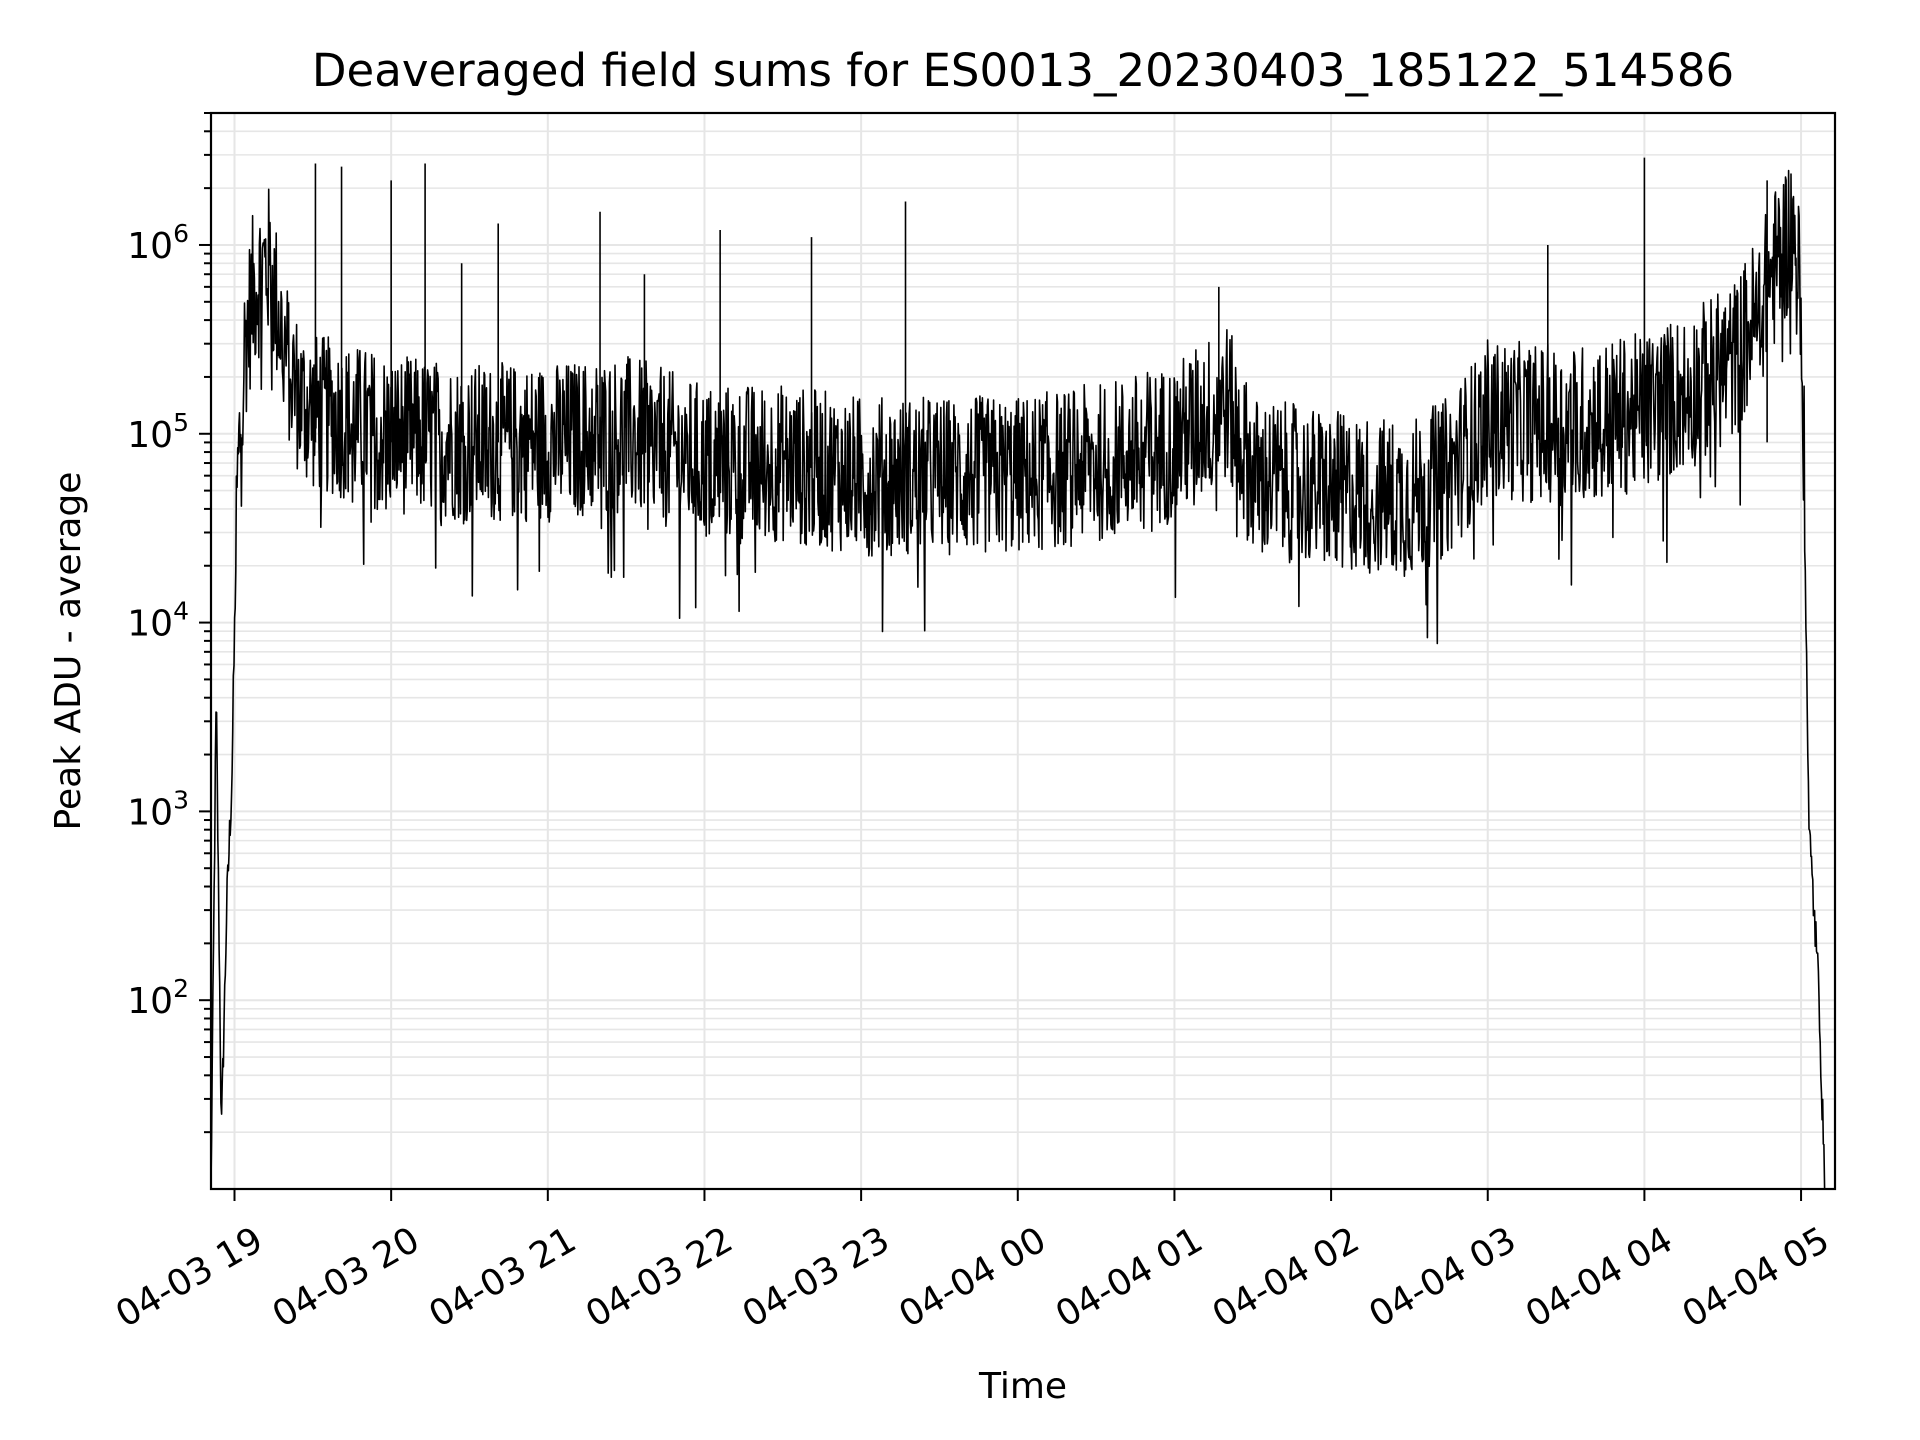 The image size is (1920, 1440). What do you see at coordinates (1756, 1277) in the screenshot?
I see `x-tick-label: 04-04 05` at bounding box center [1756, 1277].